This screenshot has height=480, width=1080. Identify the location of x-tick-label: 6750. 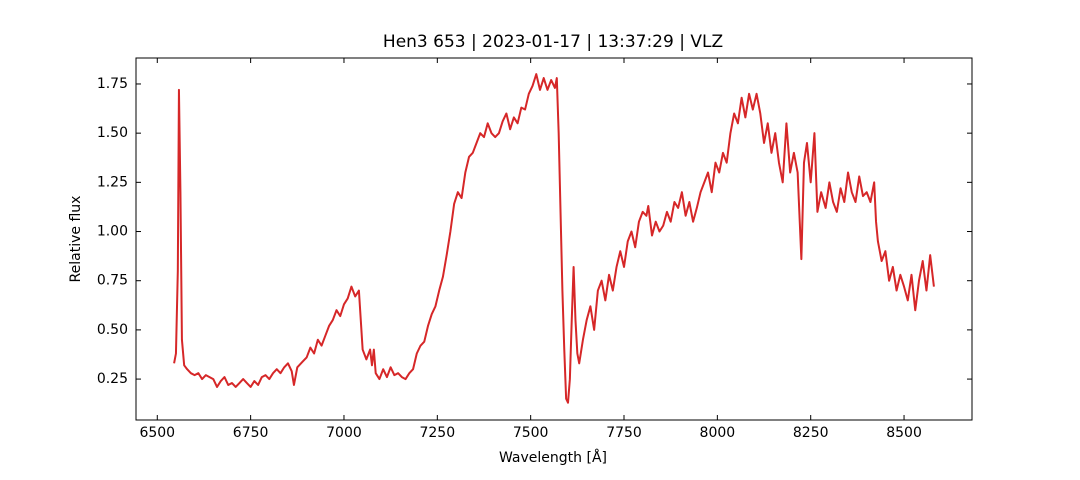
(251, 433).